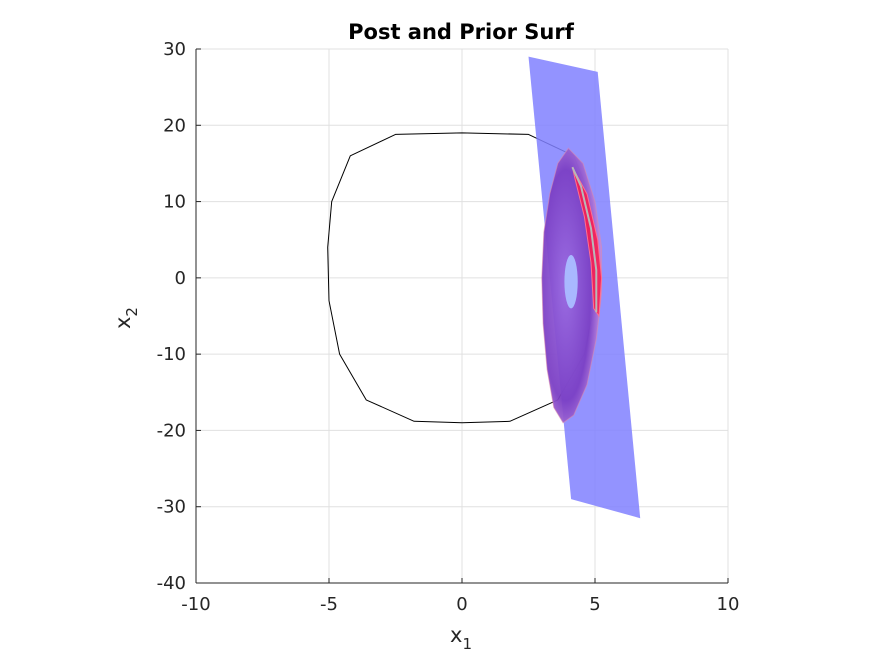  I want to click on y-tick-label: 20, so click(174, 125).